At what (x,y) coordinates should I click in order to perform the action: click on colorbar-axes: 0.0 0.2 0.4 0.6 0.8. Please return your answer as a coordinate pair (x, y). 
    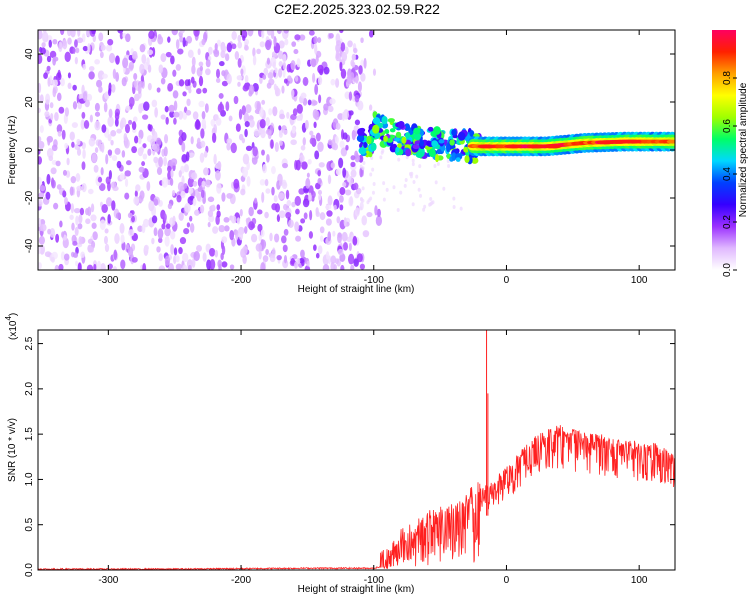
    Looking at the image, I should click on (729, 174).